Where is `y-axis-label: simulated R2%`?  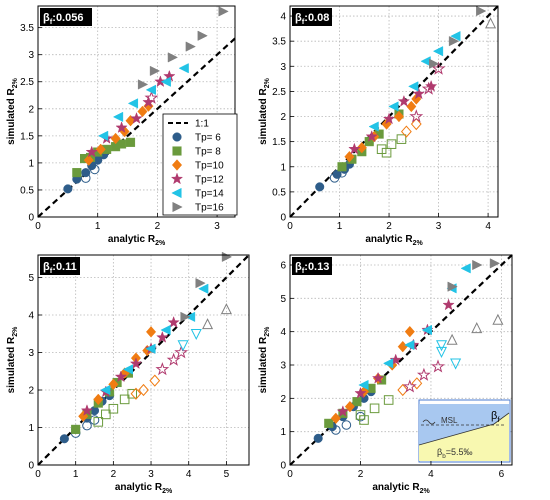 y-axis-label: simulated R2% is located at coordinates (264, 111).